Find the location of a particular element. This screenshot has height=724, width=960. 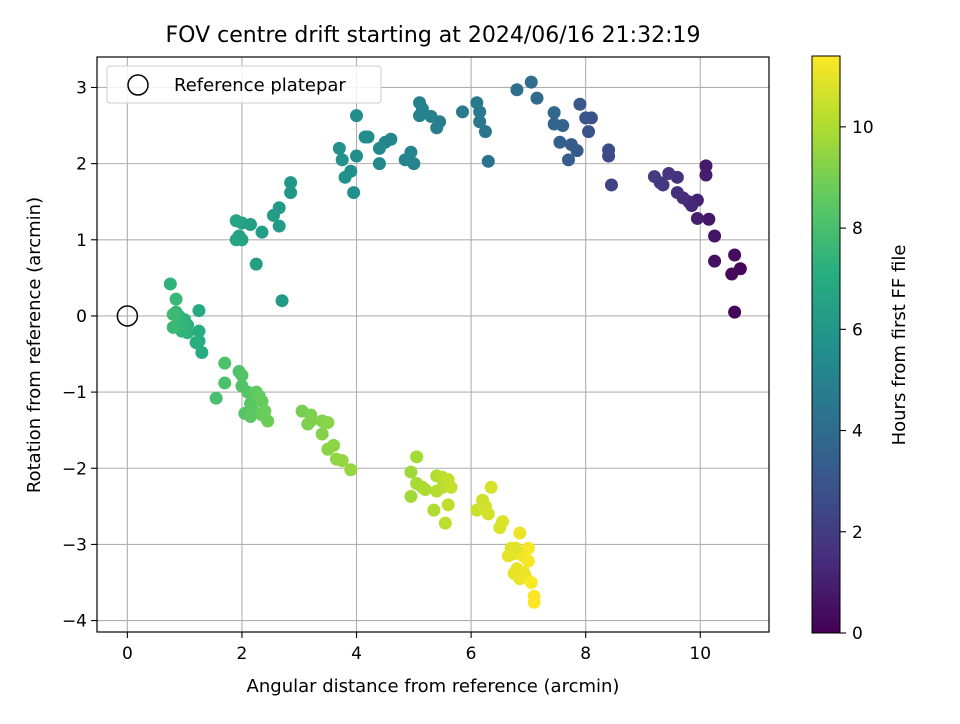

colorbar: 0 2 4 6 8 10 Hours from first FF file is located at coordinates (860, 349).